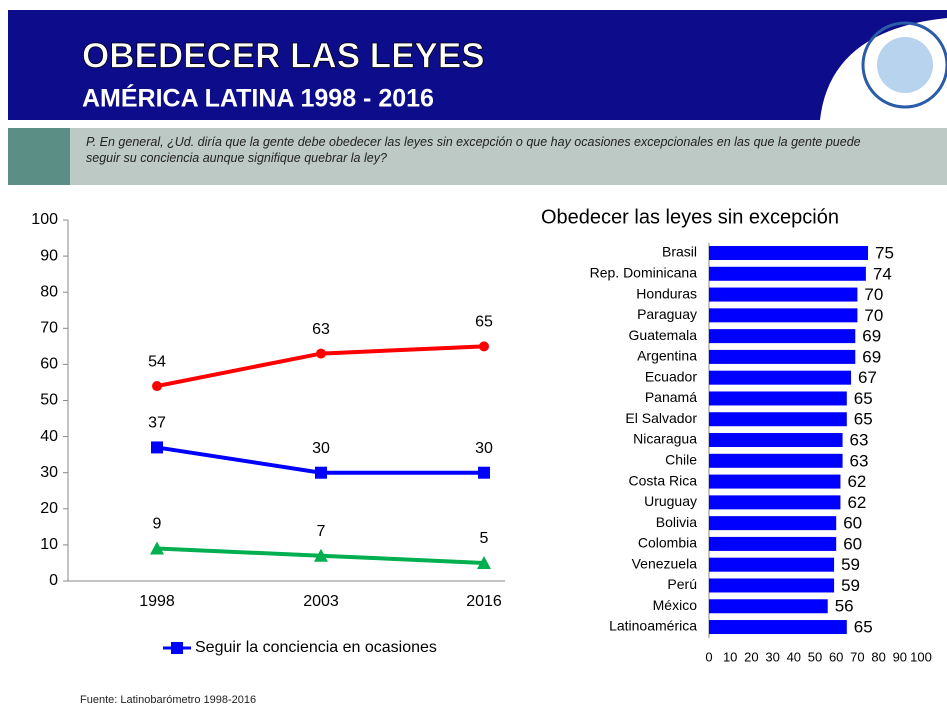  What do you see at coordinates (283, 55) in the screenshot?
I see `title: OBEDECER LAS LEYES` at bounding box center [283, 55].